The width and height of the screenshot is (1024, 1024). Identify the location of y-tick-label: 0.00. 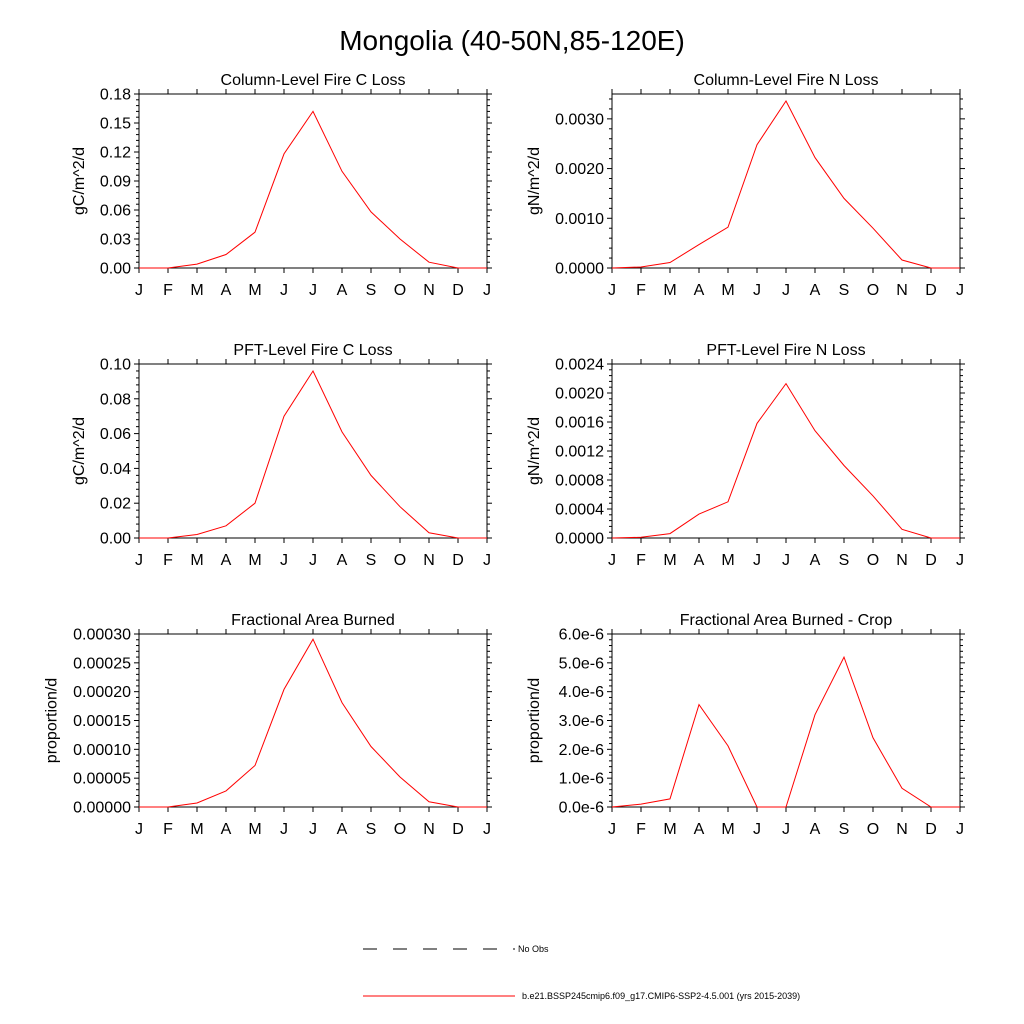
(115, 539).